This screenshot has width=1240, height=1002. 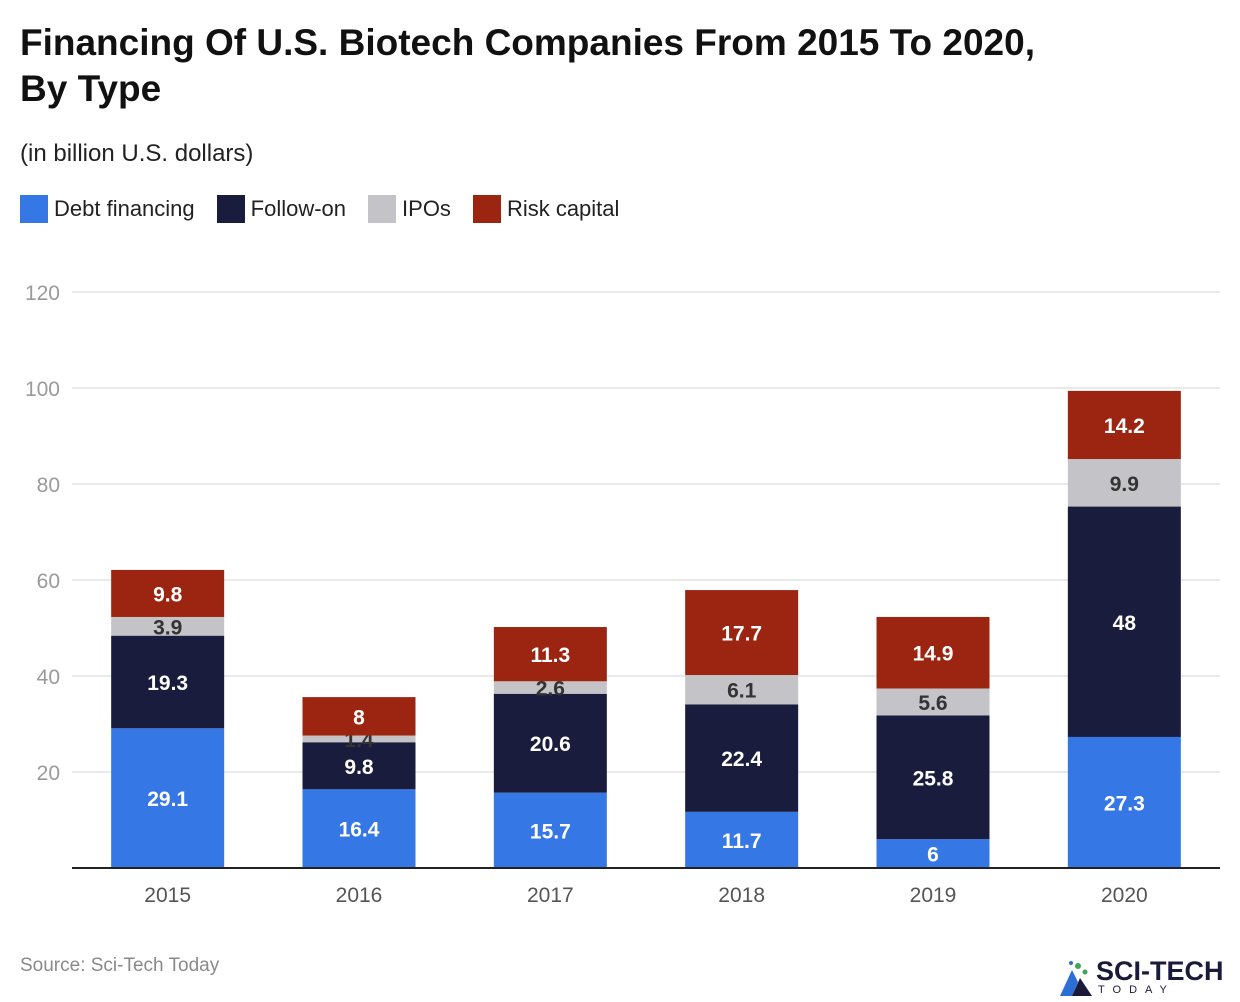 I want to click on data-label-follow-on-2020: 48, so click(x=1125, y=623).